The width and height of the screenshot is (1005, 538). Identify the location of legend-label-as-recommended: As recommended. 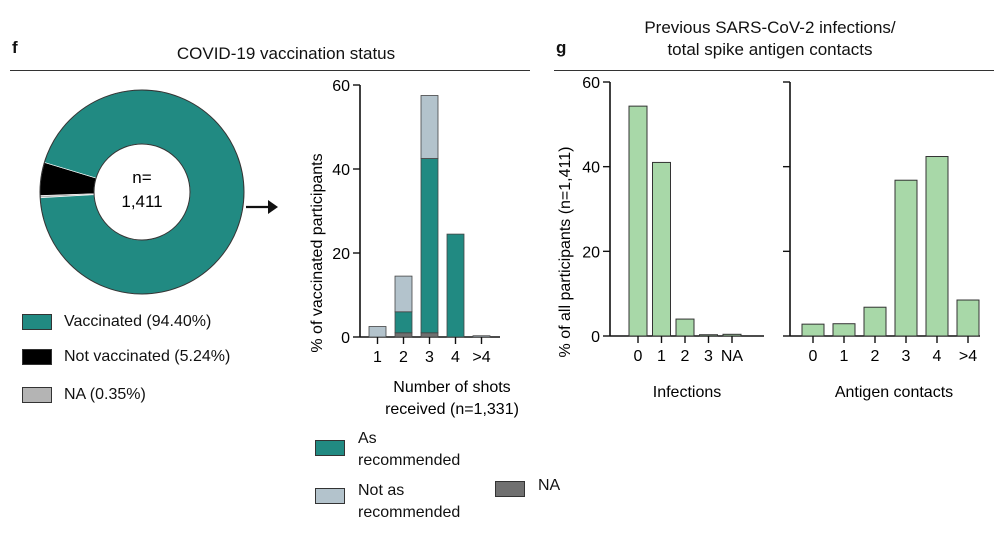
(409, 450).